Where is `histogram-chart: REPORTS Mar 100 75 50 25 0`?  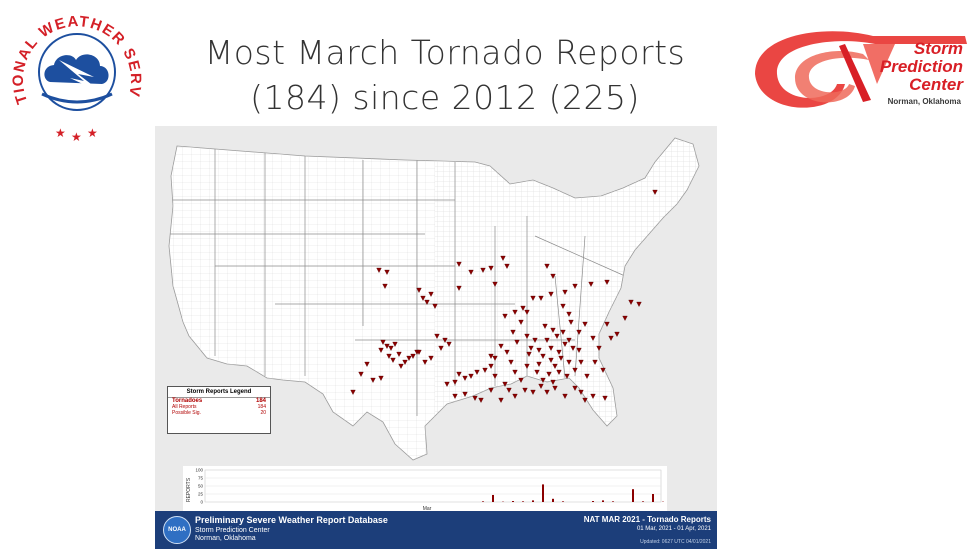
histogram-chart: REPORTS Mar 100 75 50 25 0 is located at coordinates (430, 490).